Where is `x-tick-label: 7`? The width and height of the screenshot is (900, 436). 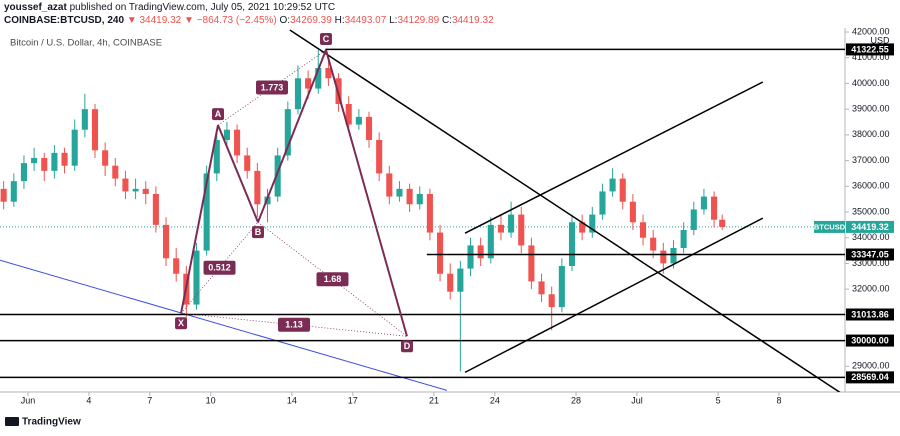 x-tick-label: 7 is located at coordinates (149, 400).